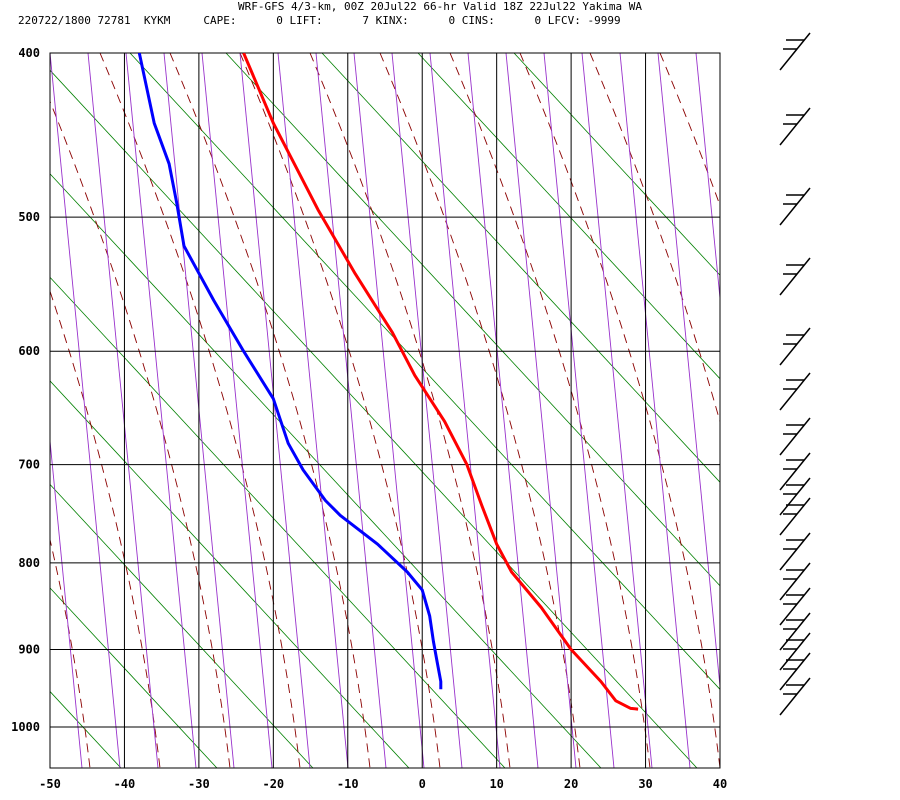 This screenshot has height=800, width=900. What do you see at coordinates (125, 784) in the screenshot?
I see `x-tick-label: -40` at bounding box center [125, 784].